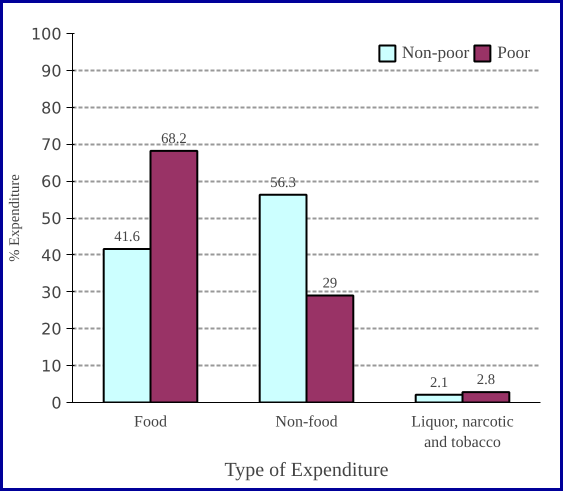 Image resolution: width=569 pixels, height=497 pixels. What do you see at coordinates (127, 236) in the screenshot?
I see `data-label: 41.6` at bounding box center [127, 236].